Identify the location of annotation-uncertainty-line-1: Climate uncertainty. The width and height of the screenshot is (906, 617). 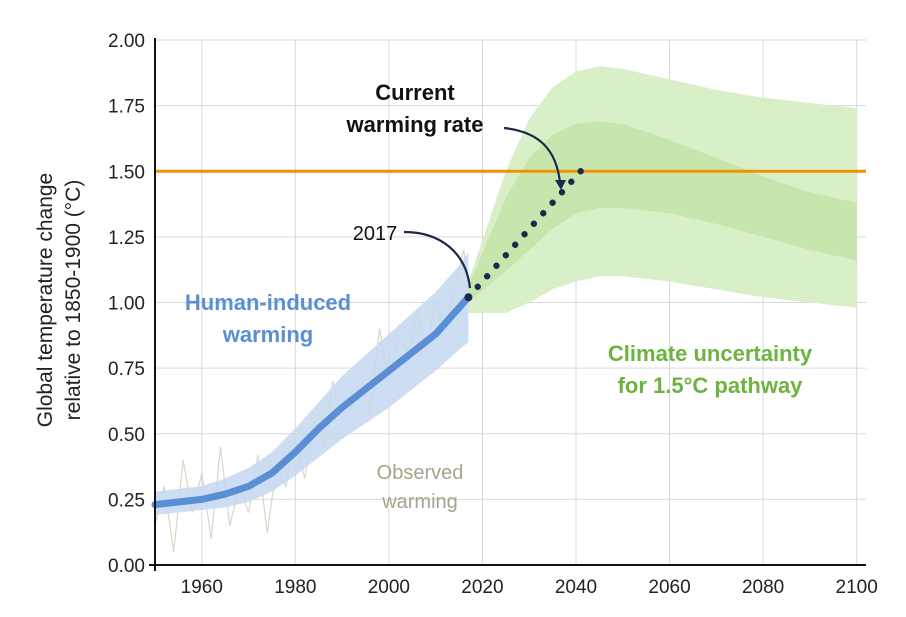
(710, 353).